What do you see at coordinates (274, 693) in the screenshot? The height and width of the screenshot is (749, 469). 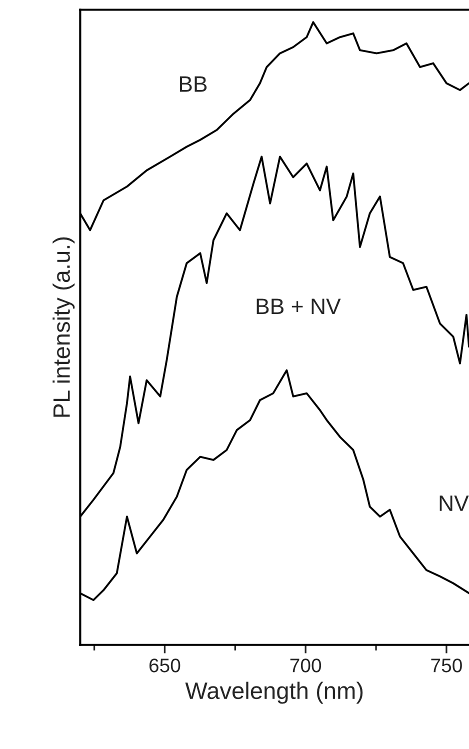 I see `x-axis-title: Wavelength (nm)` at bounding box center [274, 693].